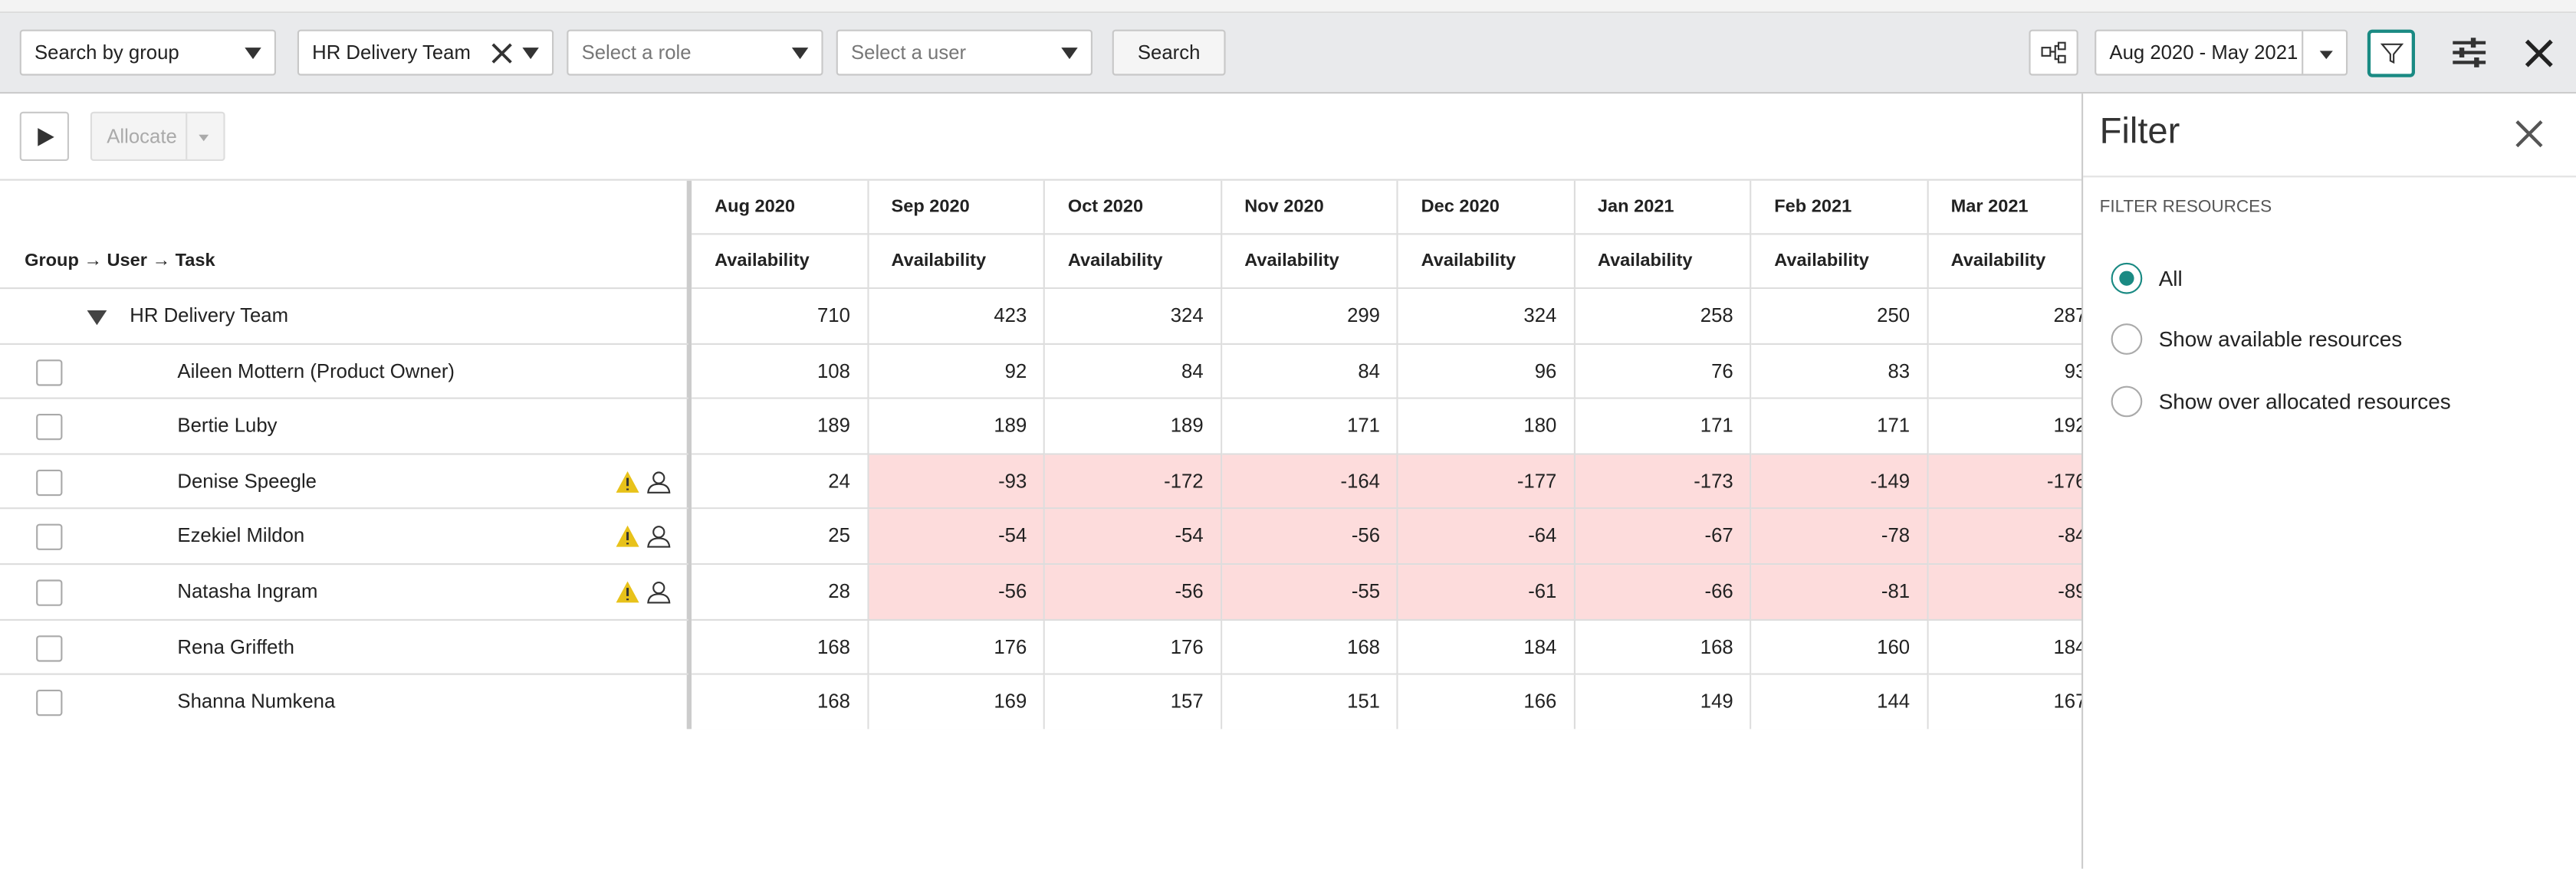  I want to click on availability-cell: -61, so click(1487, 593).